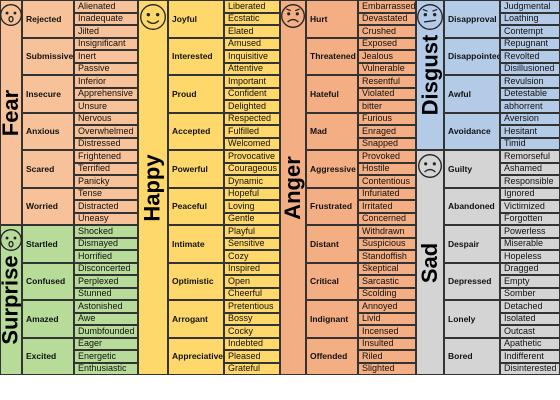 This screenshot has height=400, width=560. I want to click on tertiary-emotion-label: Enthusiastic, so click(102, 368).